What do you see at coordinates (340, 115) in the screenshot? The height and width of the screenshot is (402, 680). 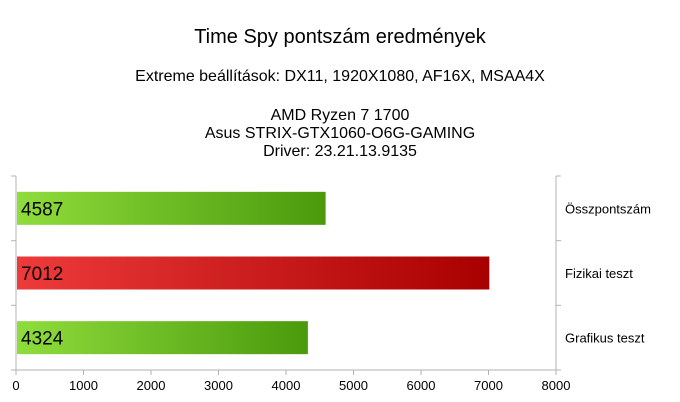 I see `chart-subtitle-cpu: AMD Ryzen 7 1700` at bounding box center [340, 115].